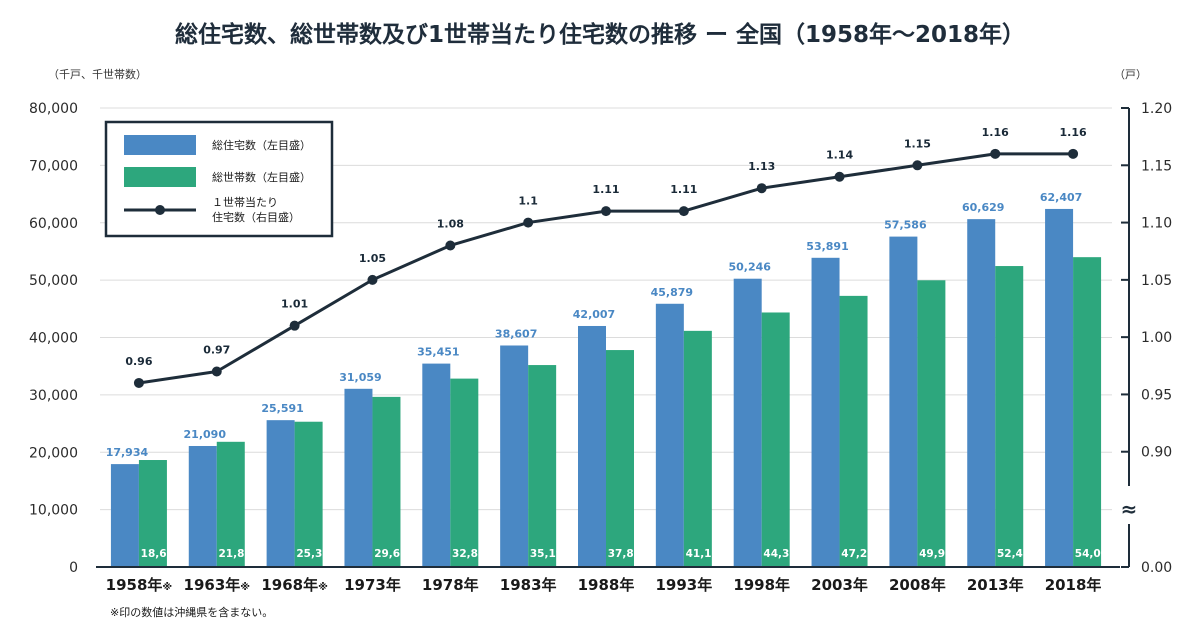 The width and height of the screenshot is (1200, 630). Describe the element at coordinates (606, 585) in the screenshot. I see `x-tick-label: 1988年` at that location.